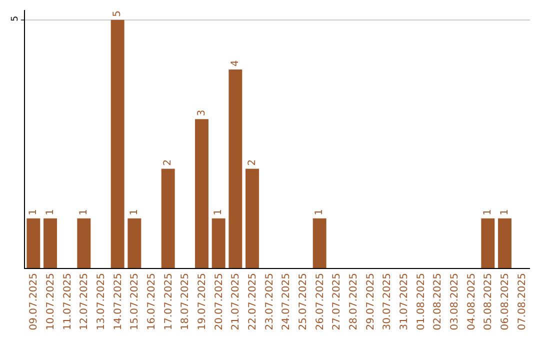  What do you see at coordinates (135, 301) in the screenshot?
I see `x-tick-label: 15.07.2025` at bounding box center [135, 301].